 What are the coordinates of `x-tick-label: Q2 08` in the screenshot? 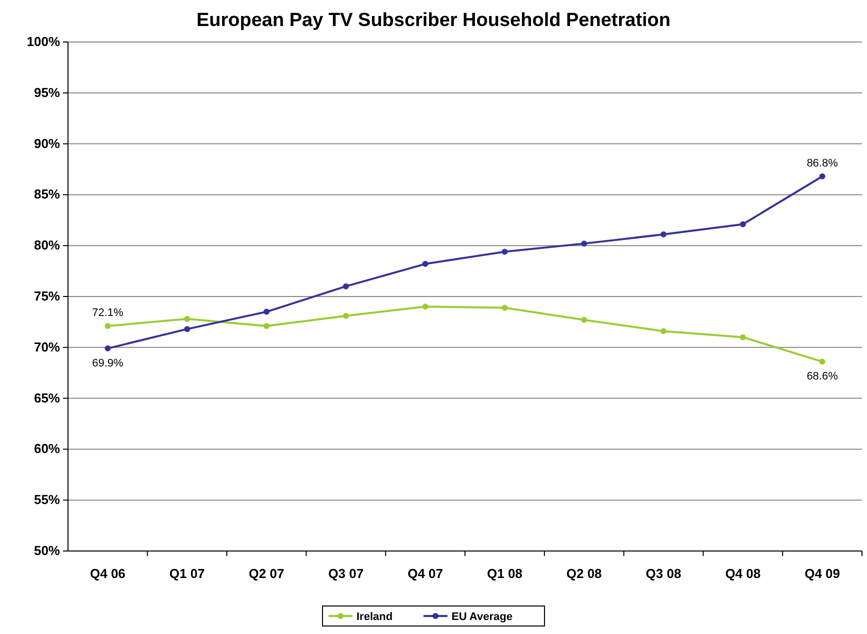 It's located at (584, 573).